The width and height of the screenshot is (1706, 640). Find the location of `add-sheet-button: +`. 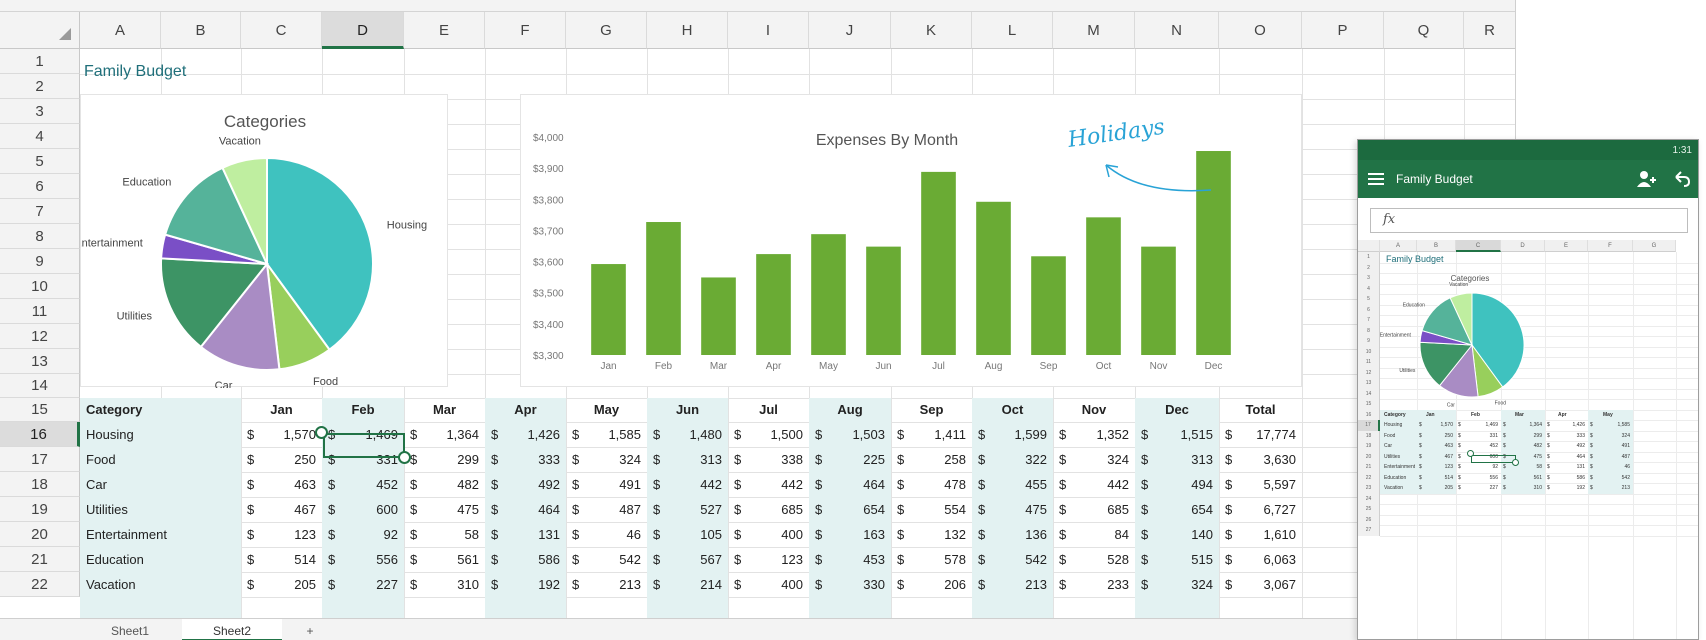

add-sheet-button: + is located at coordinates (310, 631).